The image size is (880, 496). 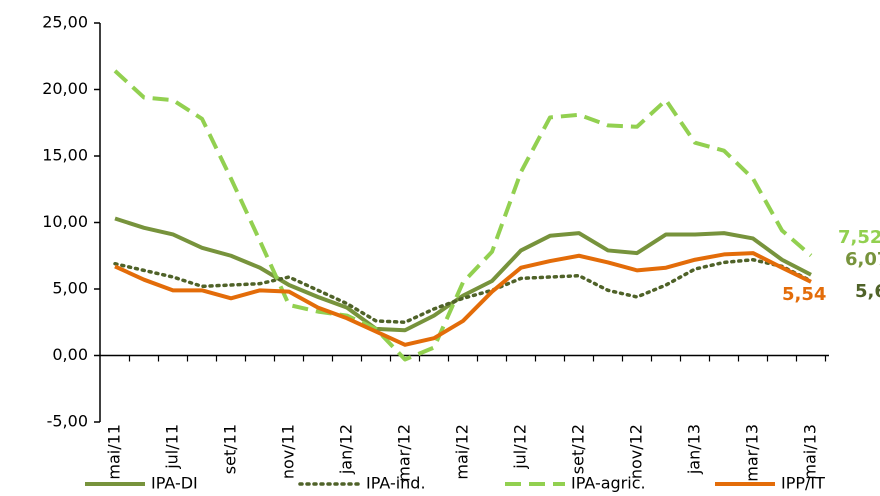 What do you see at coordinates (636, 451) in the screenshot?
I see `x-tick-label: nov/12` at bounding box center [636, 451].